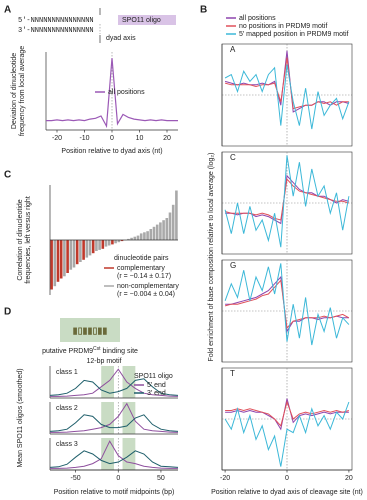  Describe the element at coordinates (97, 349) in the screenshot. I see `motif-label-sup: Cst` at that location.